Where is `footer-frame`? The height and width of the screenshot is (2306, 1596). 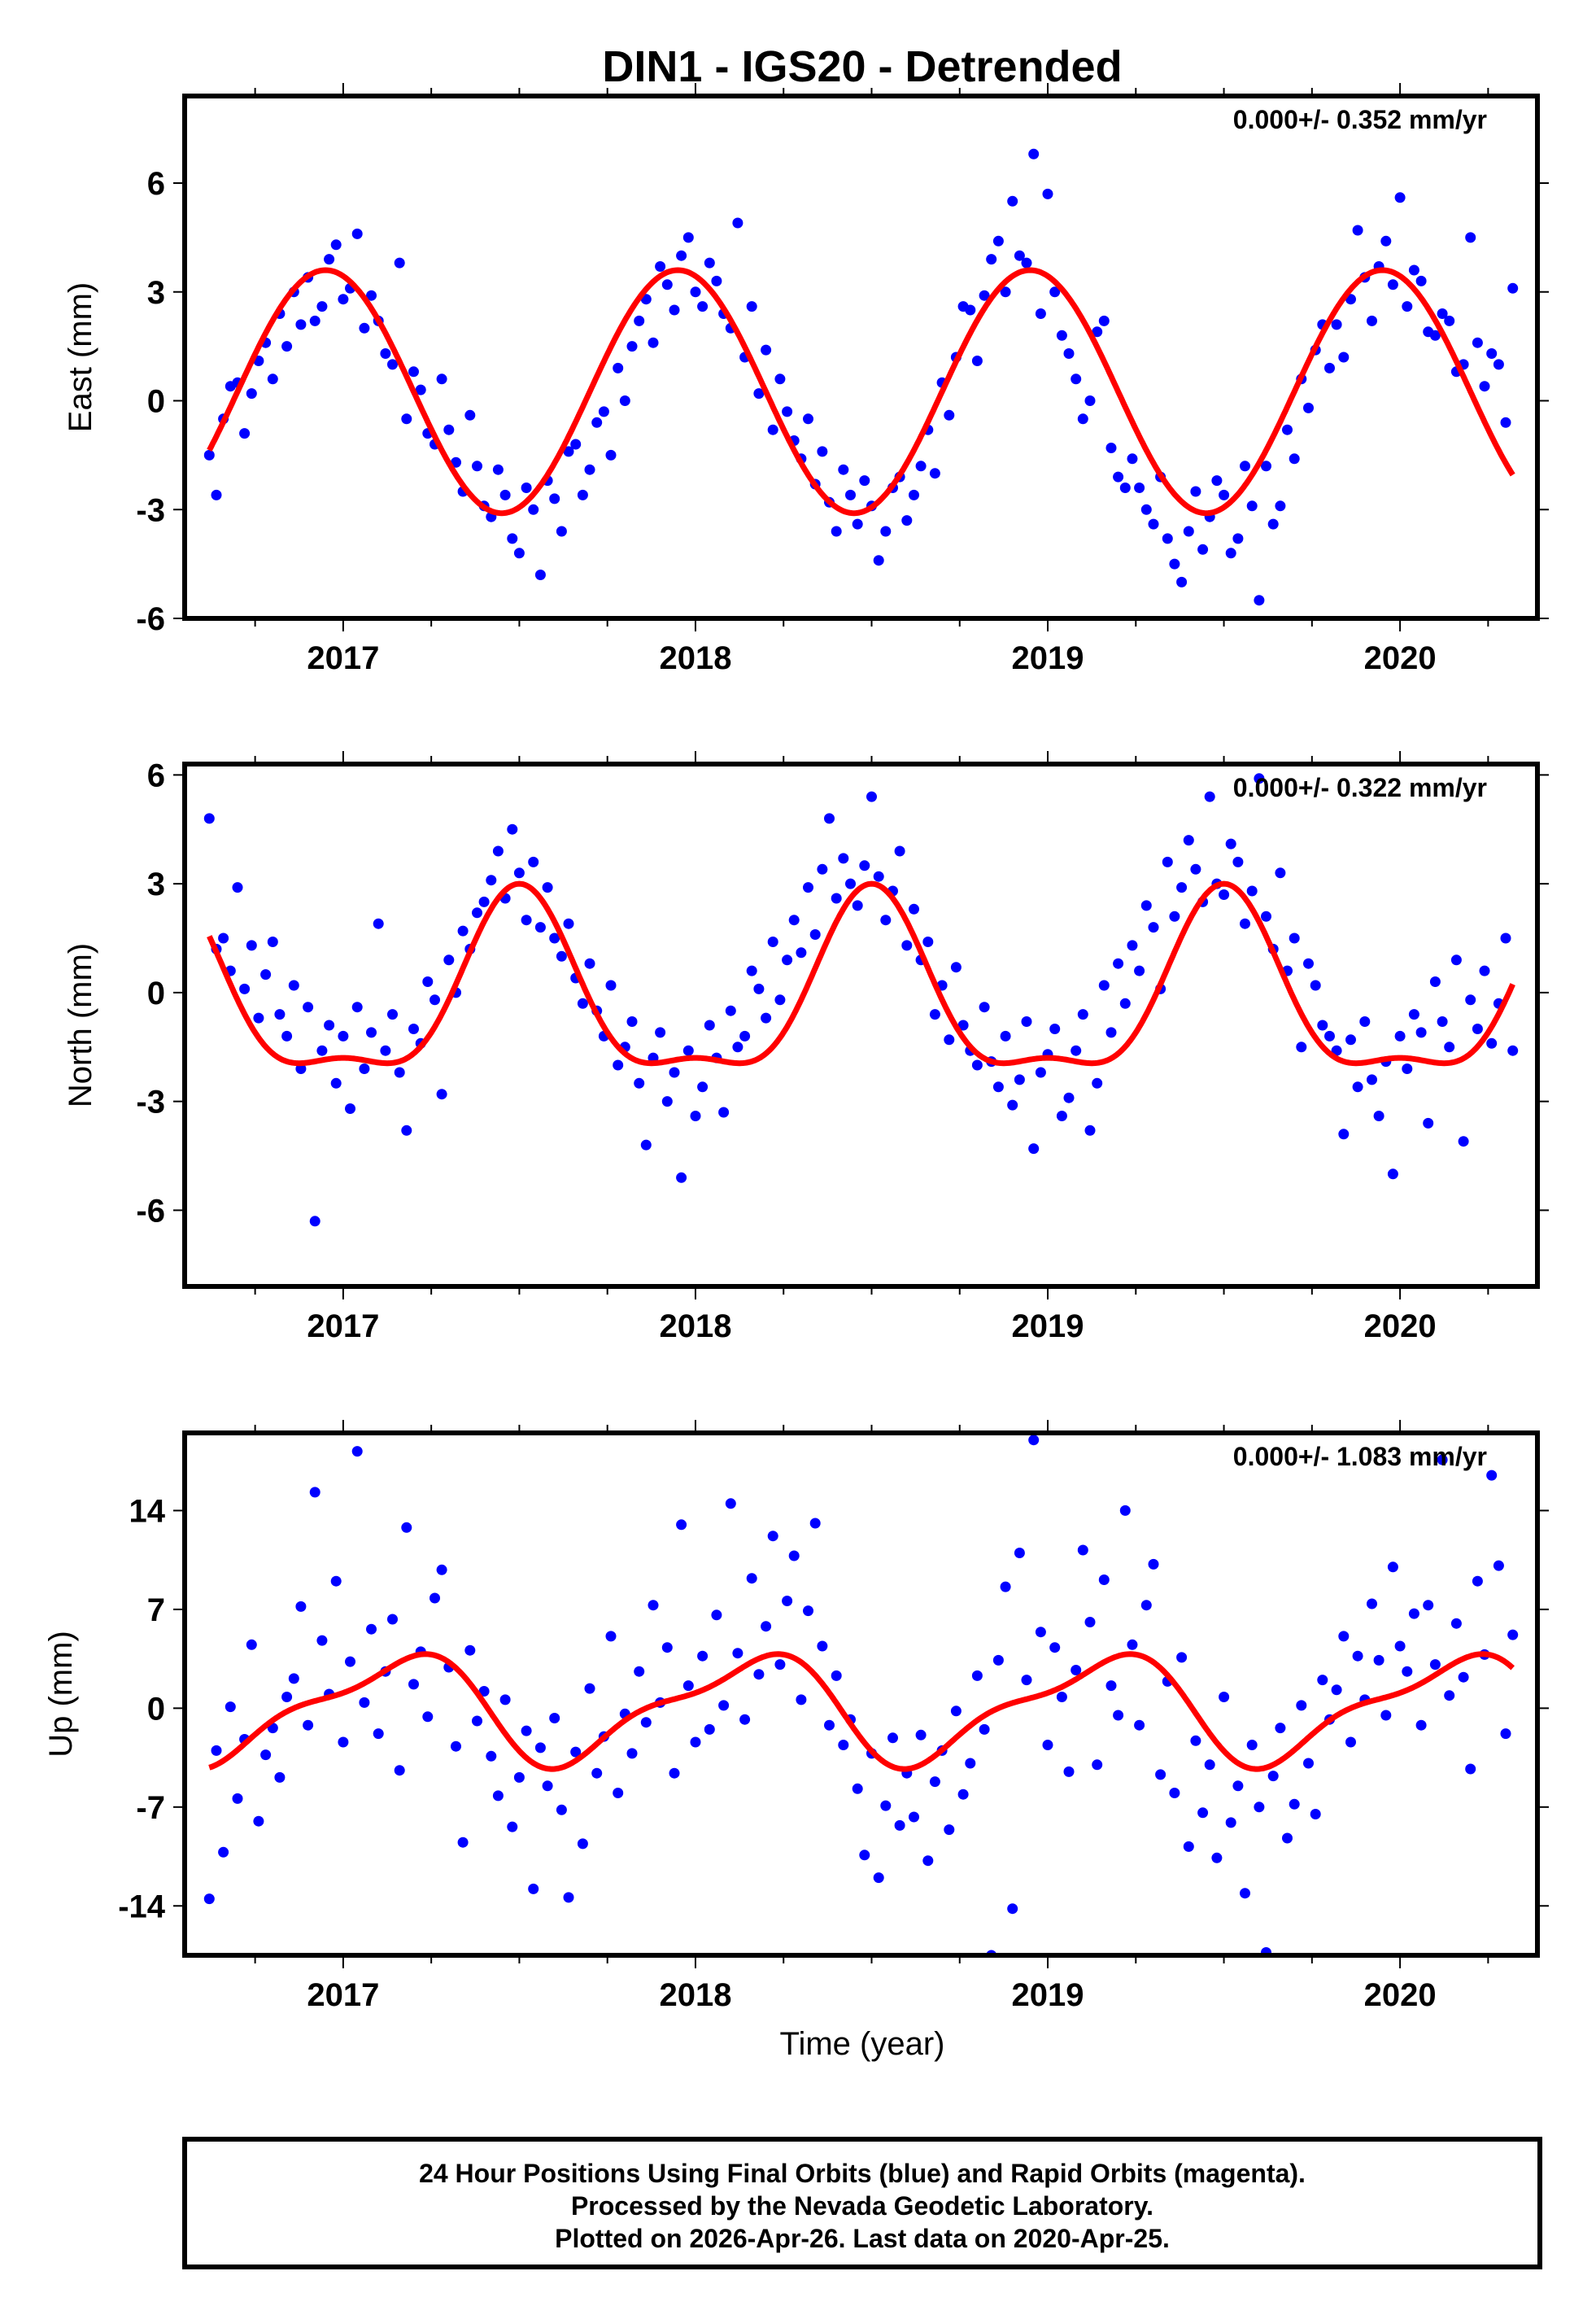 footer-frame is located at coordinates (862, 2203).